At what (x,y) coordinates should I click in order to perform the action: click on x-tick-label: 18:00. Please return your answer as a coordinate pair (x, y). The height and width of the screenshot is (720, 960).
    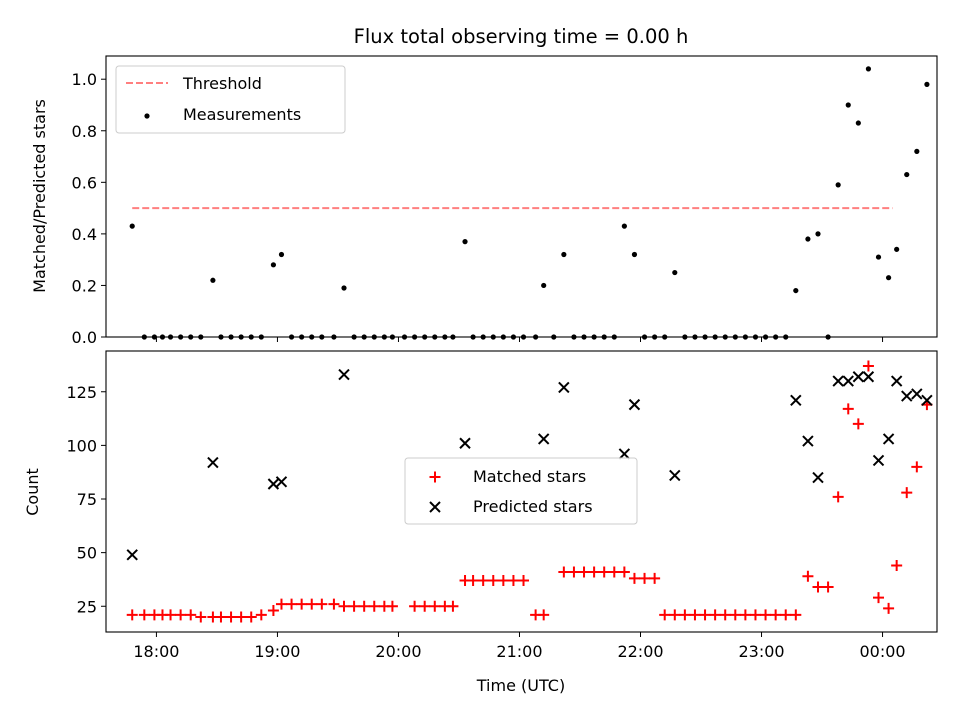
    Looking at the image, I should click on (156, 651).